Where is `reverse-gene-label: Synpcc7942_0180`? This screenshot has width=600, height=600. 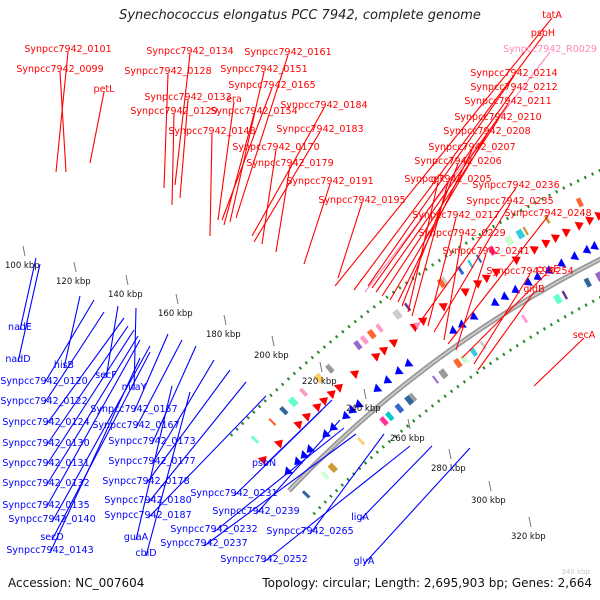
reverse-gene-label: Synpcc7942_0180 is located at coordinates (147, 500).